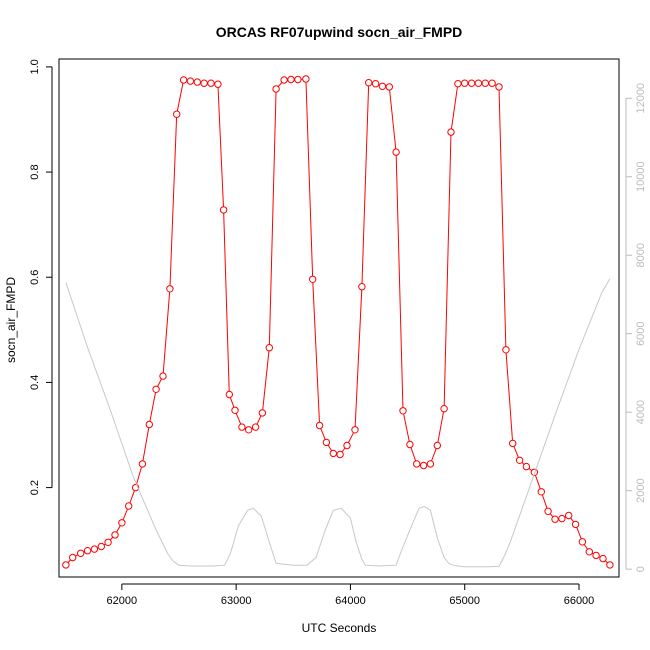 This screenshot has height=650, width=650. Describe the element at coordinates (35, 382) in the screenshot. I see `y-tick-label: 0.4` at that location.